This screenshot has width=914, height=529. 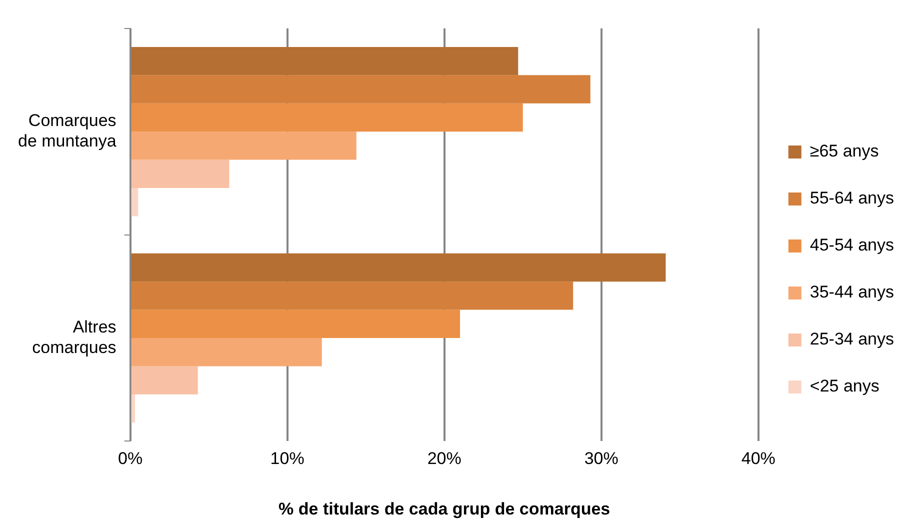 I want to click on legend-label: <25 anys, so click(x=845, y=386).